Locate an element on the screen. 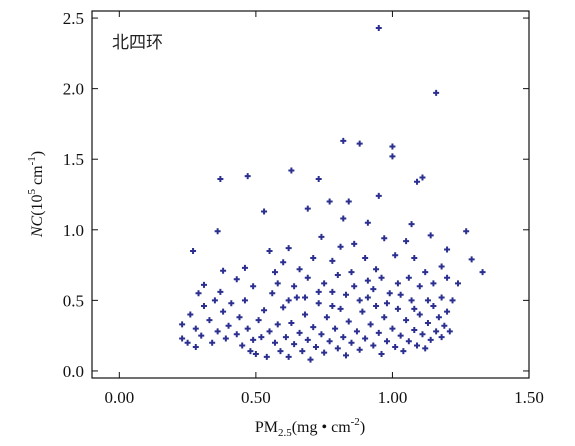 The image size is (575, 446). y-axis-title-superscript-2: -1 is located at coordinates (32, 160).